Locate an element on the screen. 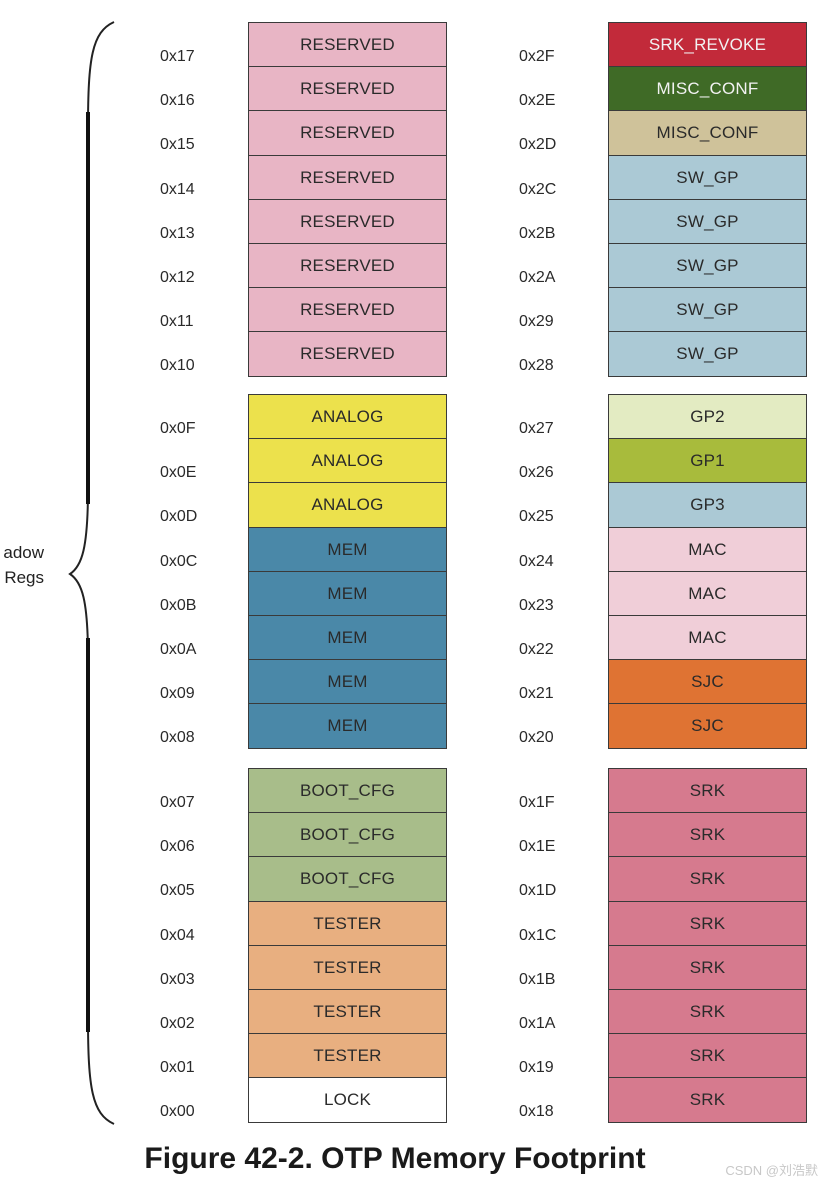 The width and height of the screenshot is (826, 1191). address-label: 0x08 is located at coordinates (177, 738).